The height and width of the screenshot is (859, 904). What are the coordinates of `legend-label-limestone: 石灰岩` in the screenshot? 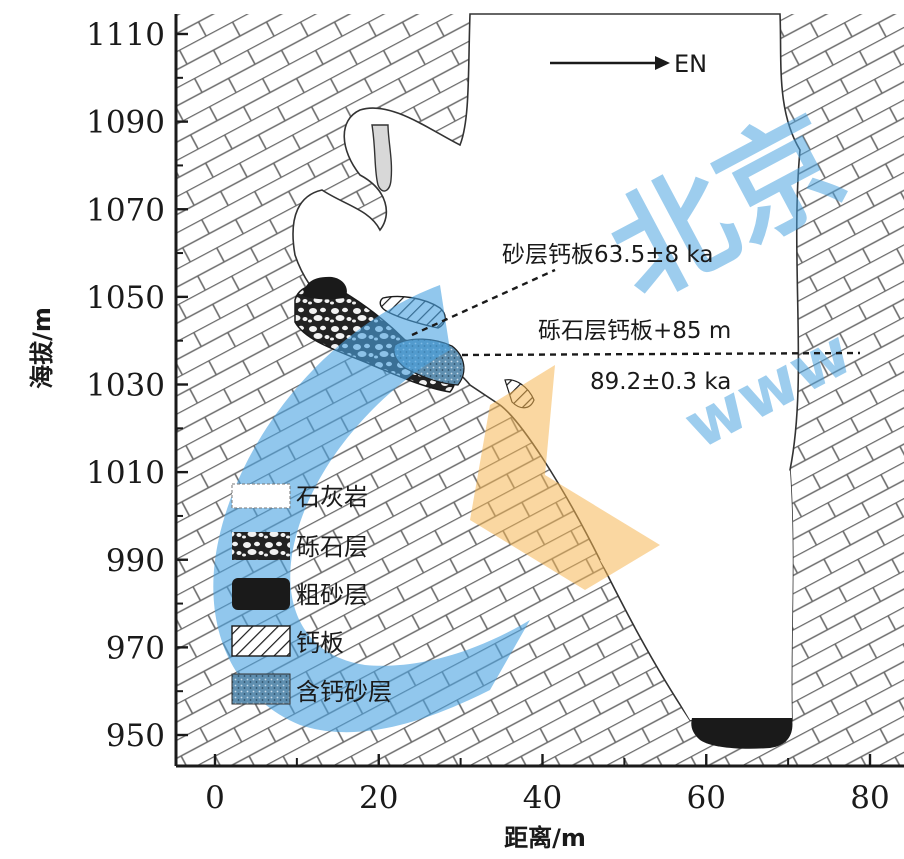 It's located at (332, 497).